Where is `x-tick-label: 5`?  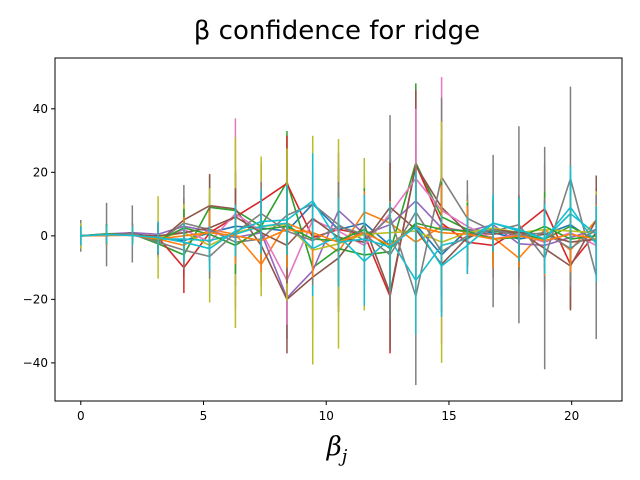
x-tick-label: 5 is located at coordinates (204, 416).